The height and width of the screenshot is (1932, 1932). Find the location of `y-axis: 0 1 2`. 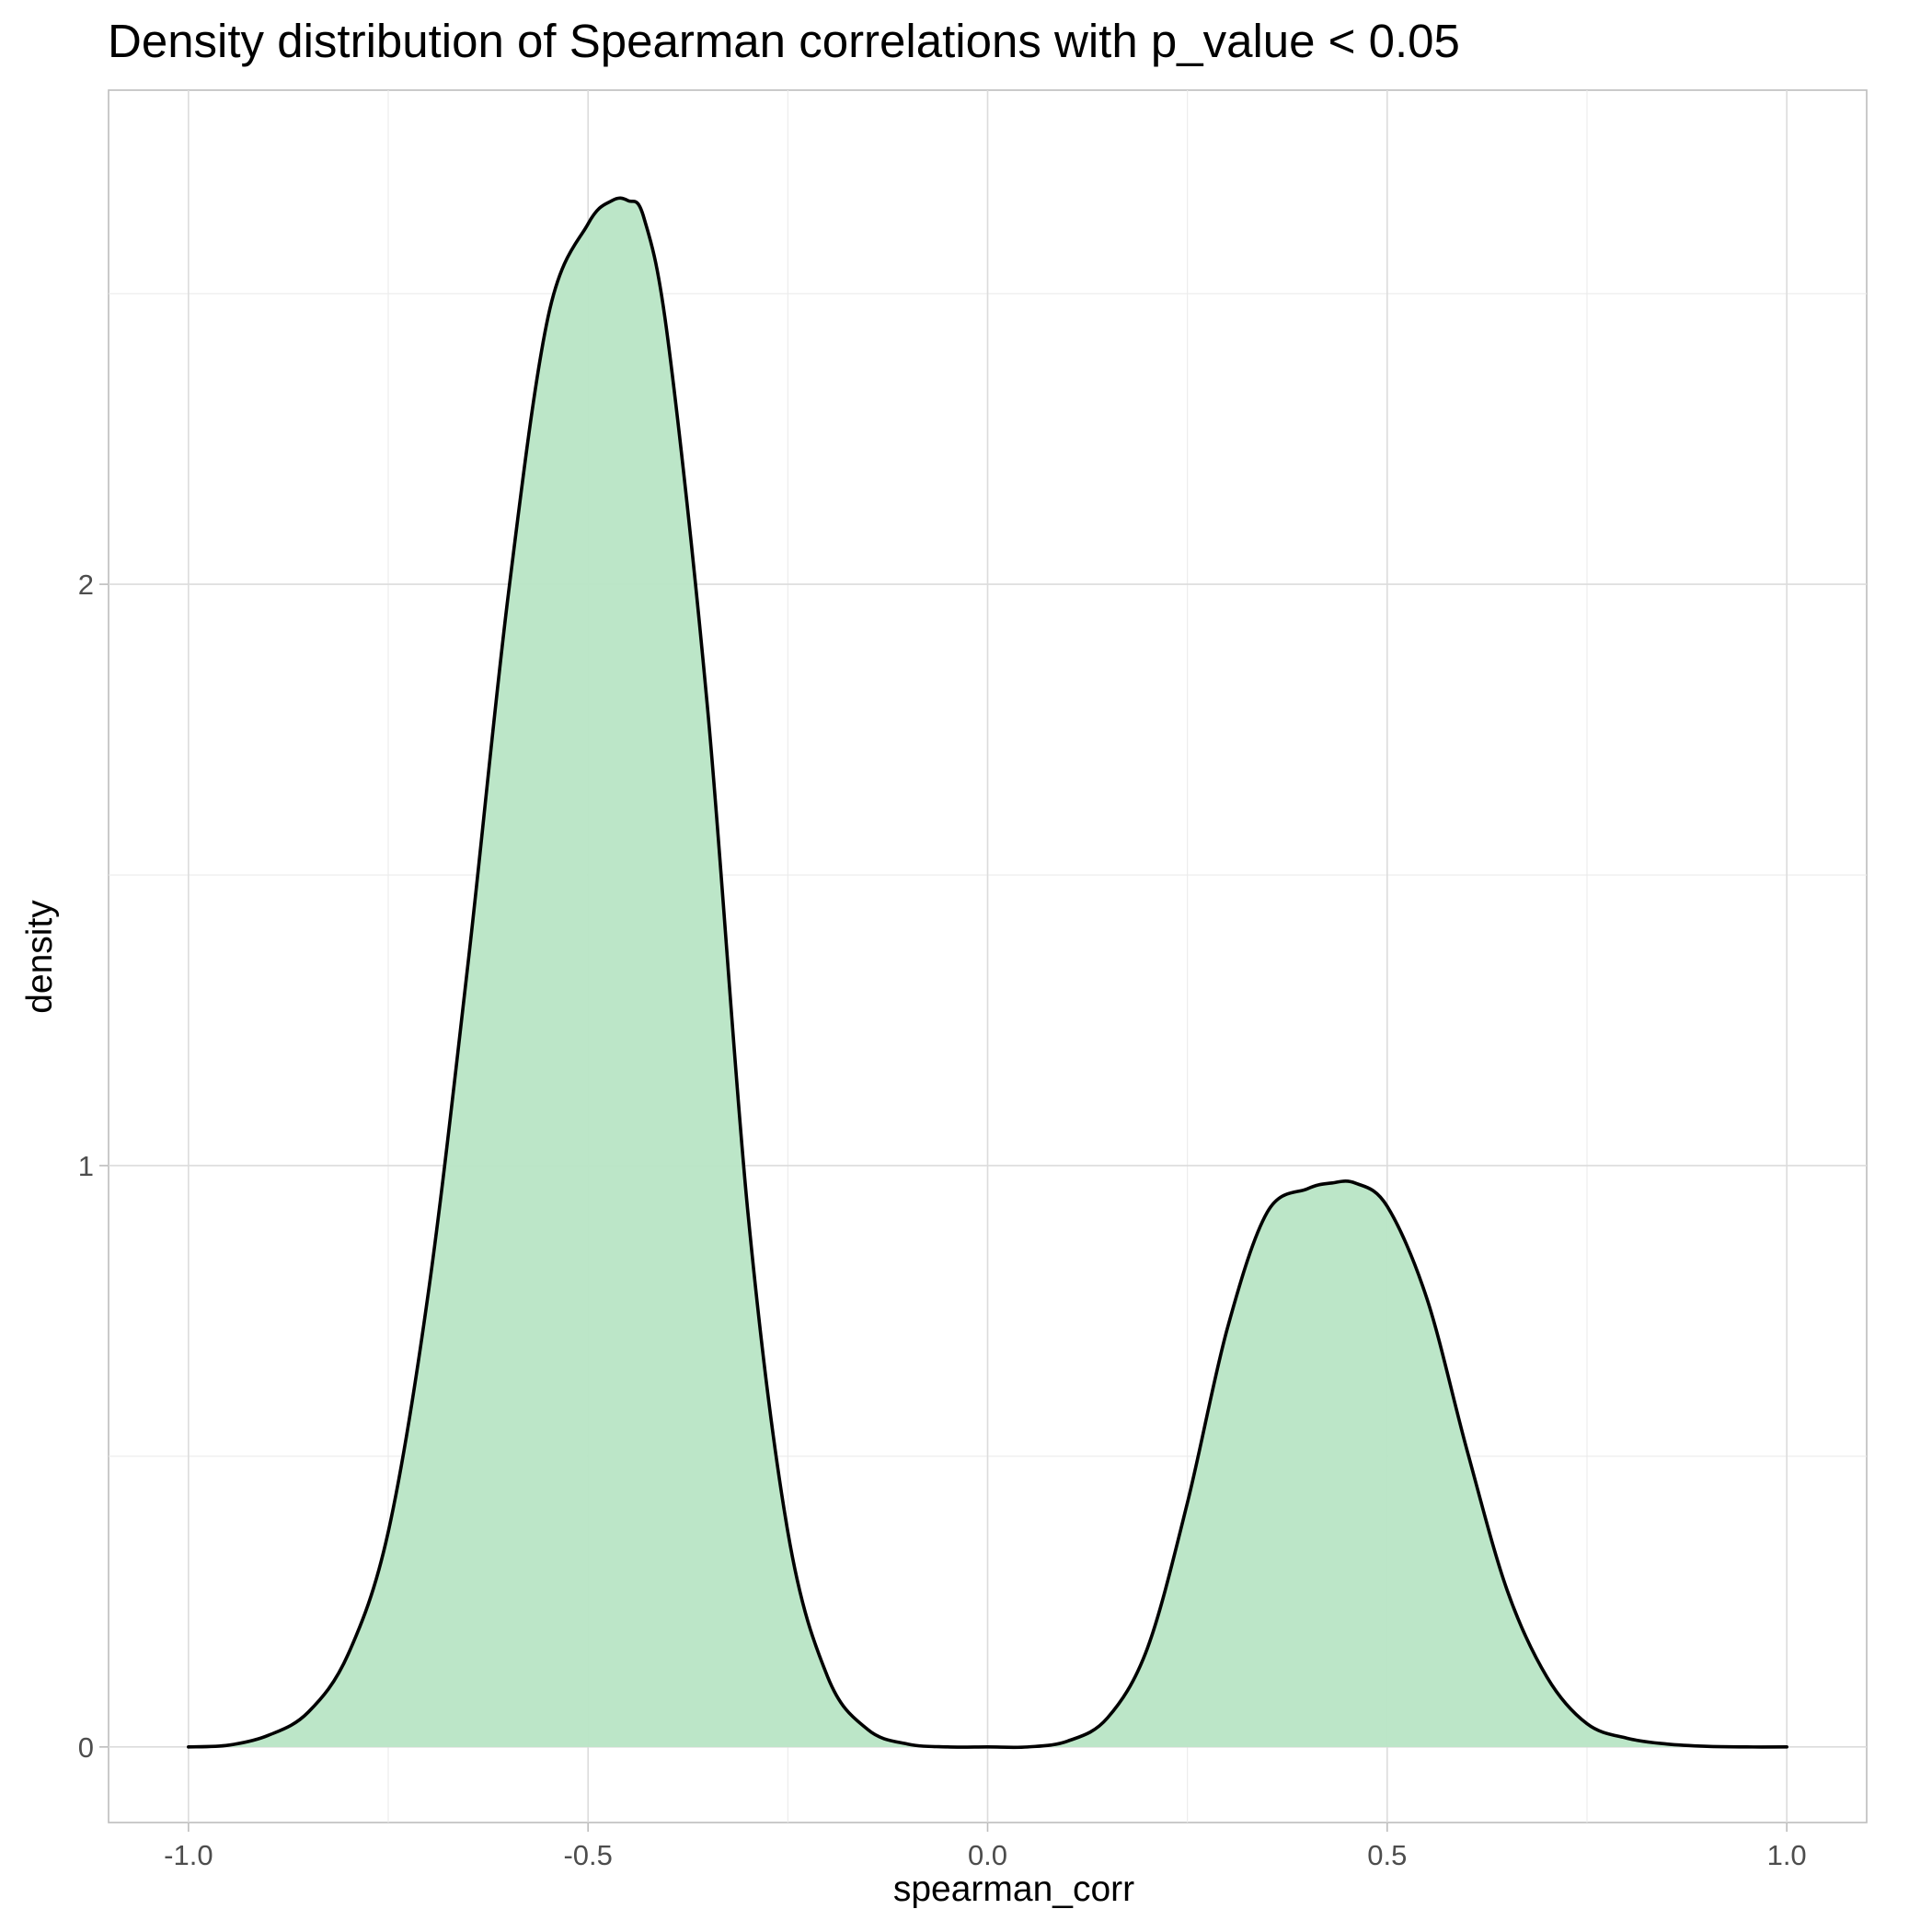

y-axis: 0 1 2 is located at coordinates (93, 1166).